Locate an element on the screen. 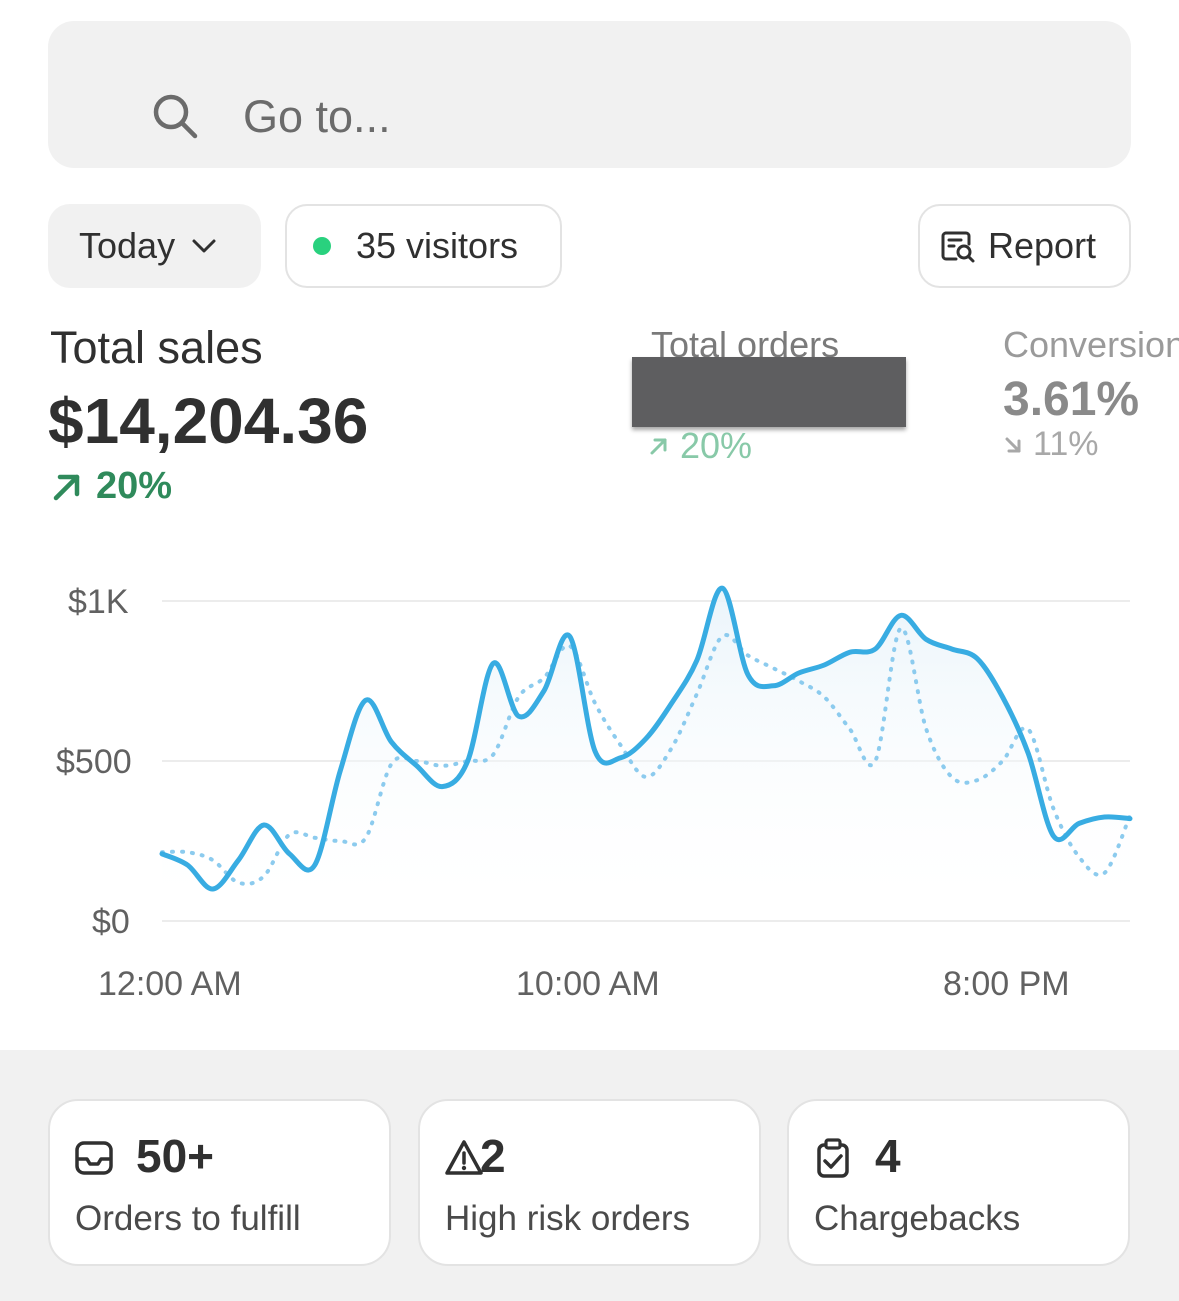 The width and height of the screenshot is (1179, 1301). inbox-icon is located at coordinates (94, 1158).